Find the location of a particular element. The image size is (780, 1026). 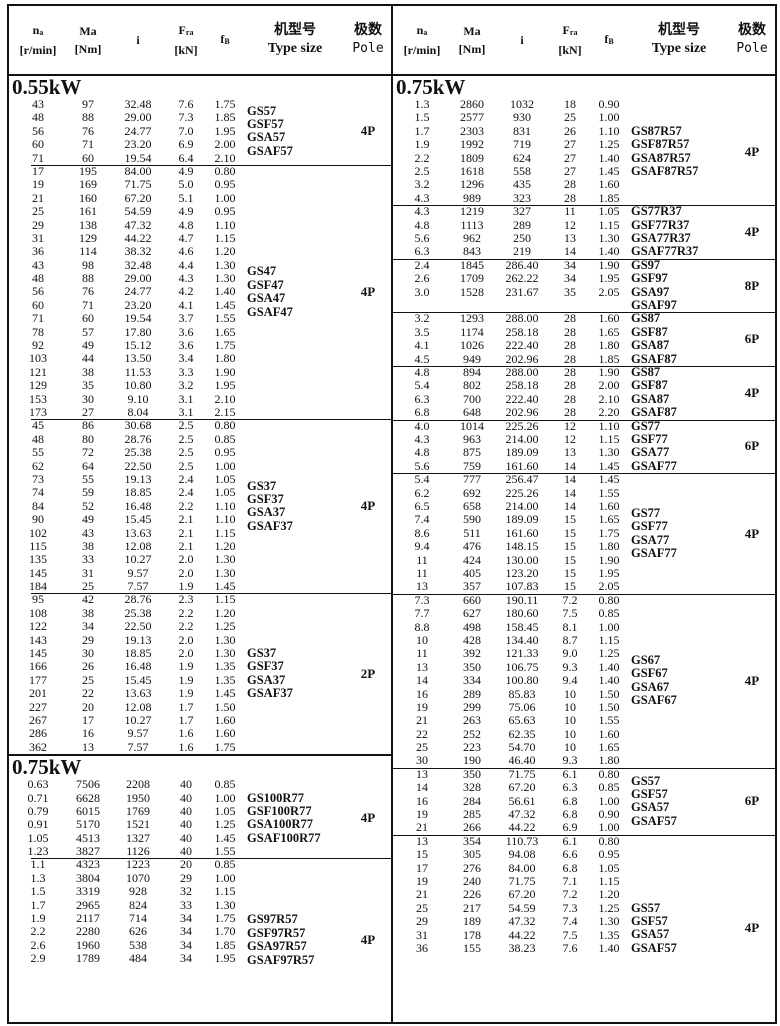

fra-cell: 34 is located at coordinates (186, 931).